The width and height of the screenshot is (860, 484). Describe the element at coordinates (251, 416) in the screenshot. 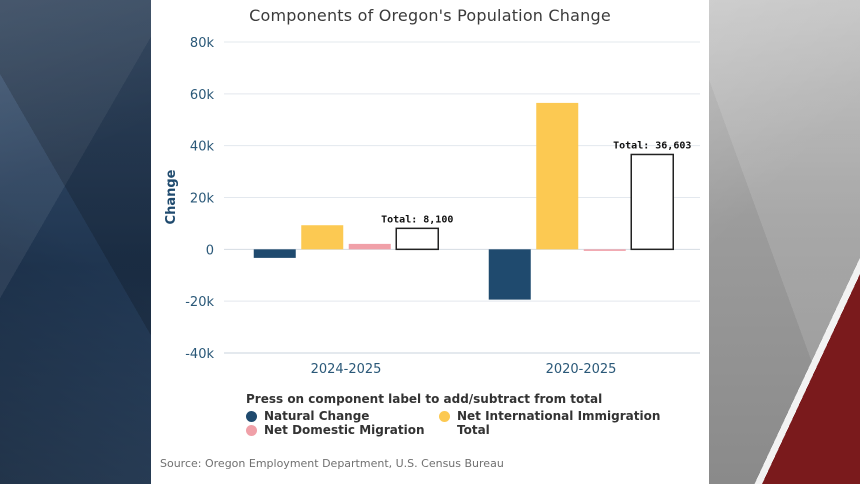

I see `natural-change-dot-icon` at that location.